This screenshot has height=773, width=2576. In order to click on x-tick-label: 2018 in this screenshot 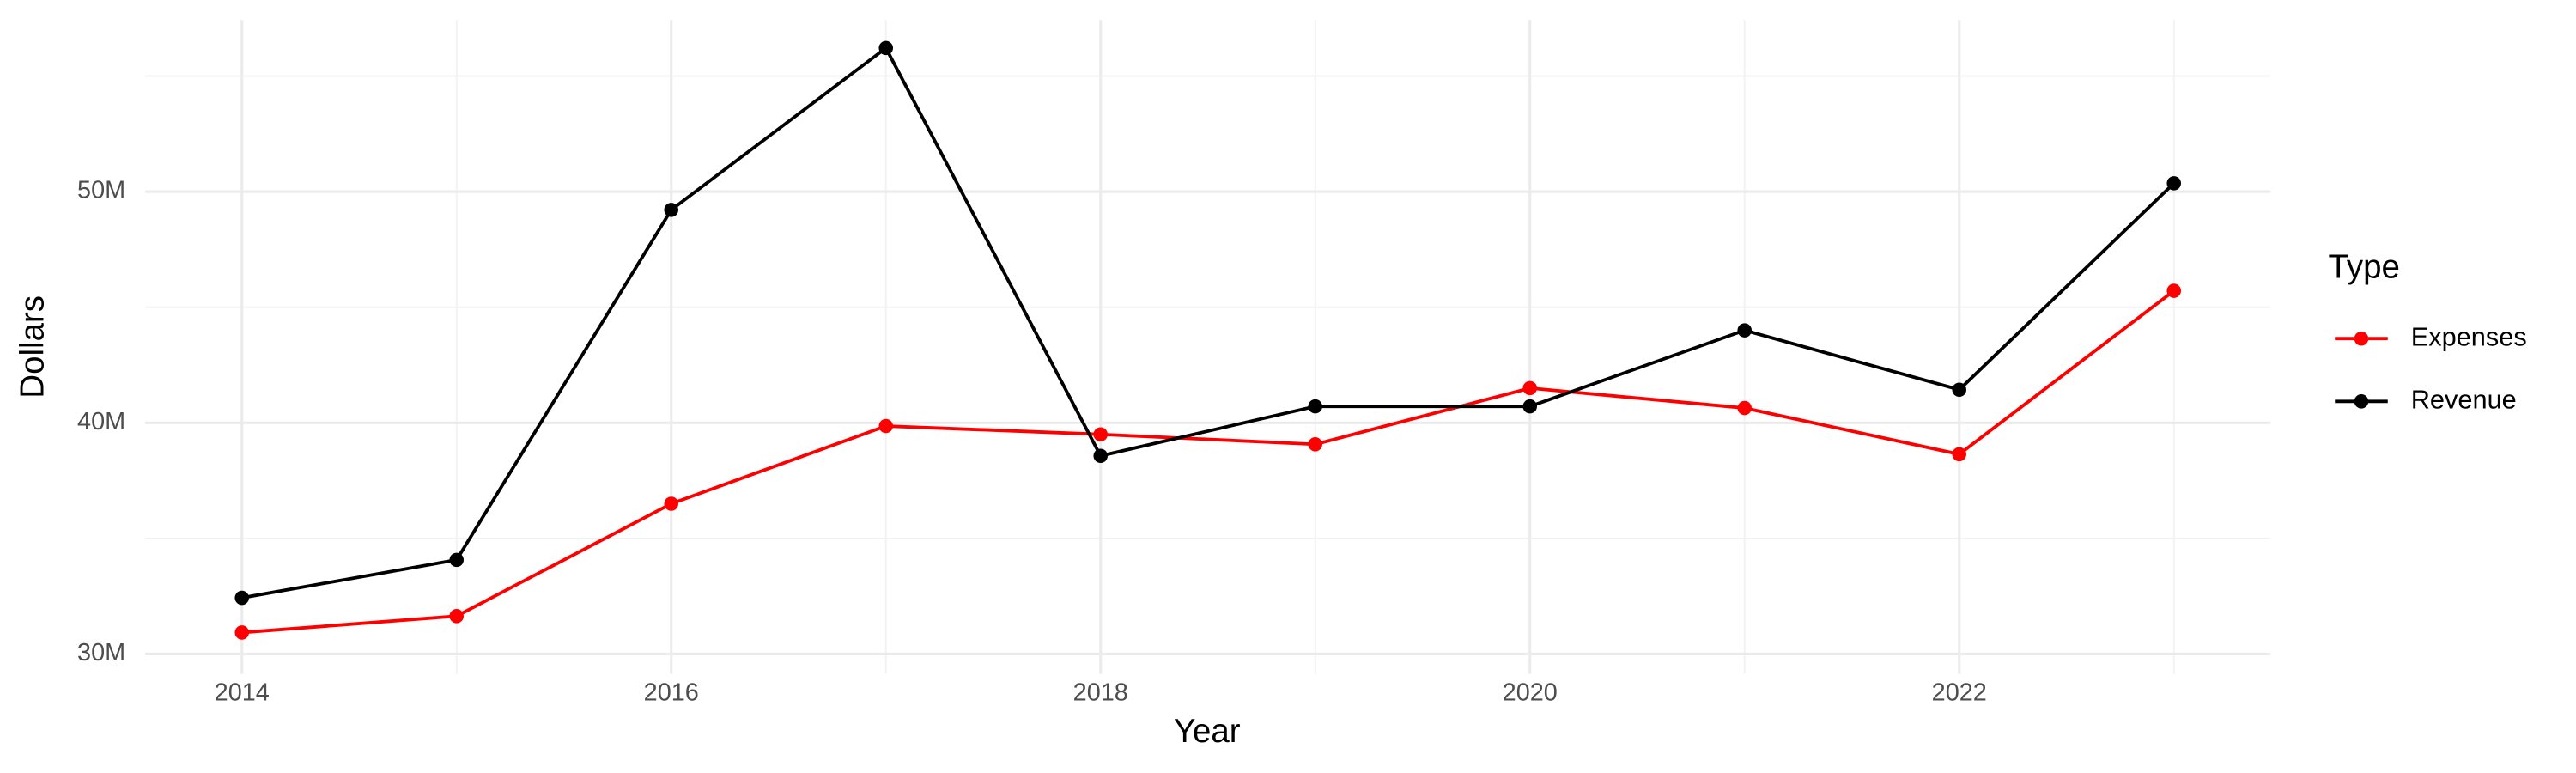, I will do `click(1100, 692)`.